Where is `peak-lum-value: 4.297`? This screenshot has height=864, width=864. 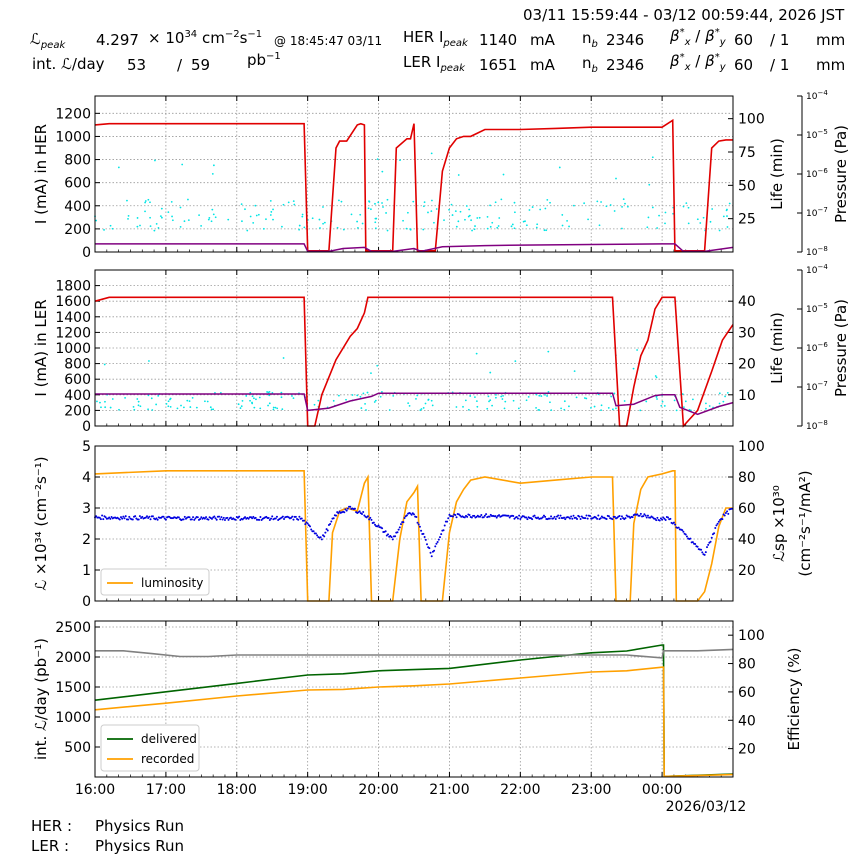
peak-lum-value: 4.297 is located at coordinates (117, 40).